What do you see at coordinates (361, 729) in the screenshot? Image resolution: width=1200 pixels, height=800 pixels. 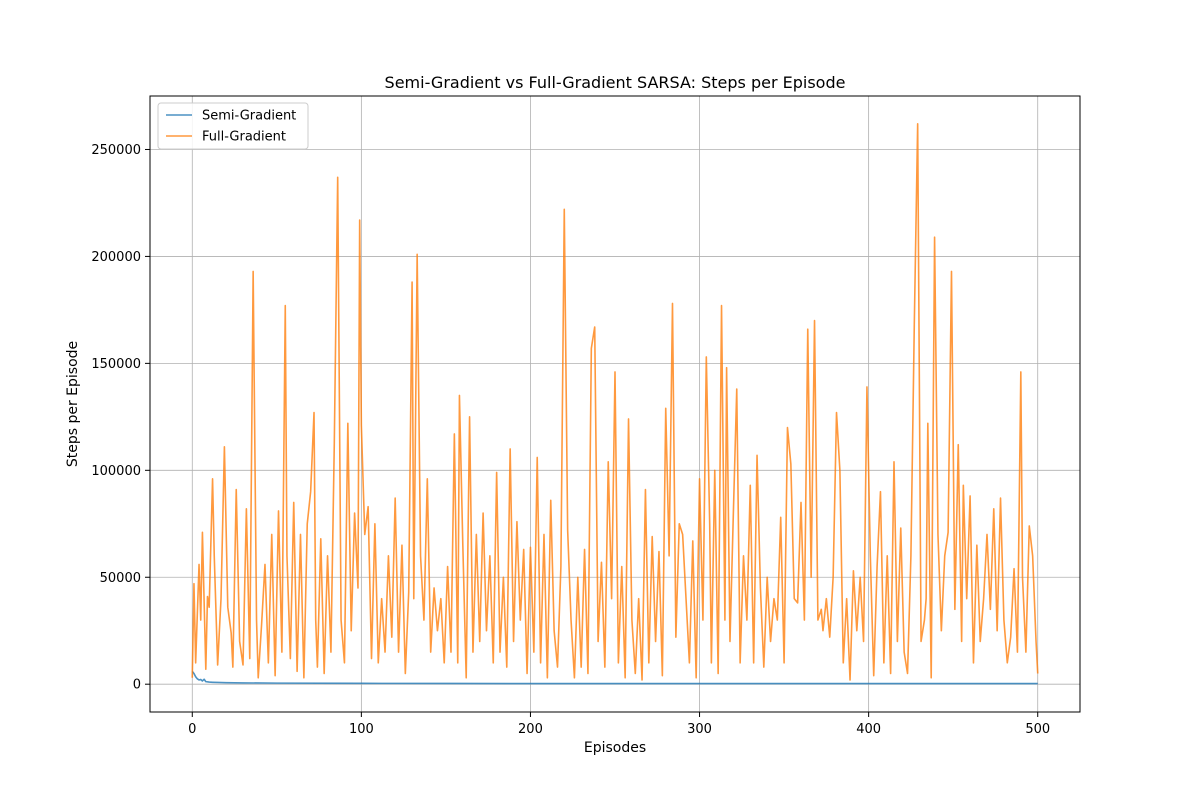 I see `x-tick-label: 100` at bounding box center [361, 729].